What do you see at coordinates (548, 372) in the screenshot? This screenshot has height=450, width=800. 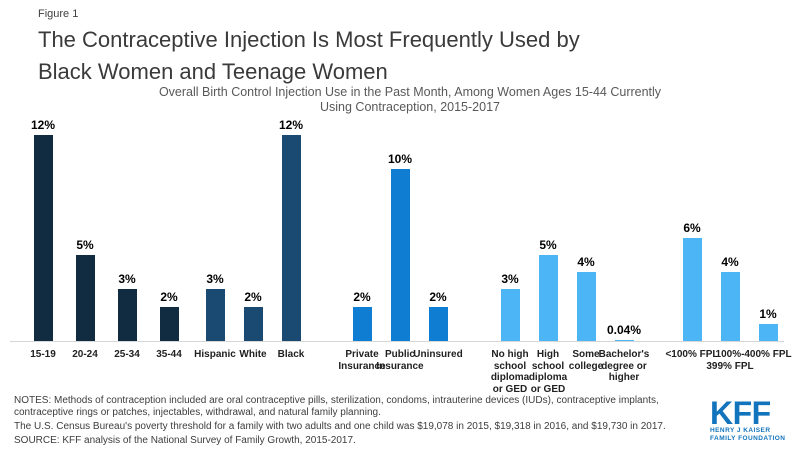 I see `bar-x-label: High school diploma or GED` at bounding box center [548, 372].